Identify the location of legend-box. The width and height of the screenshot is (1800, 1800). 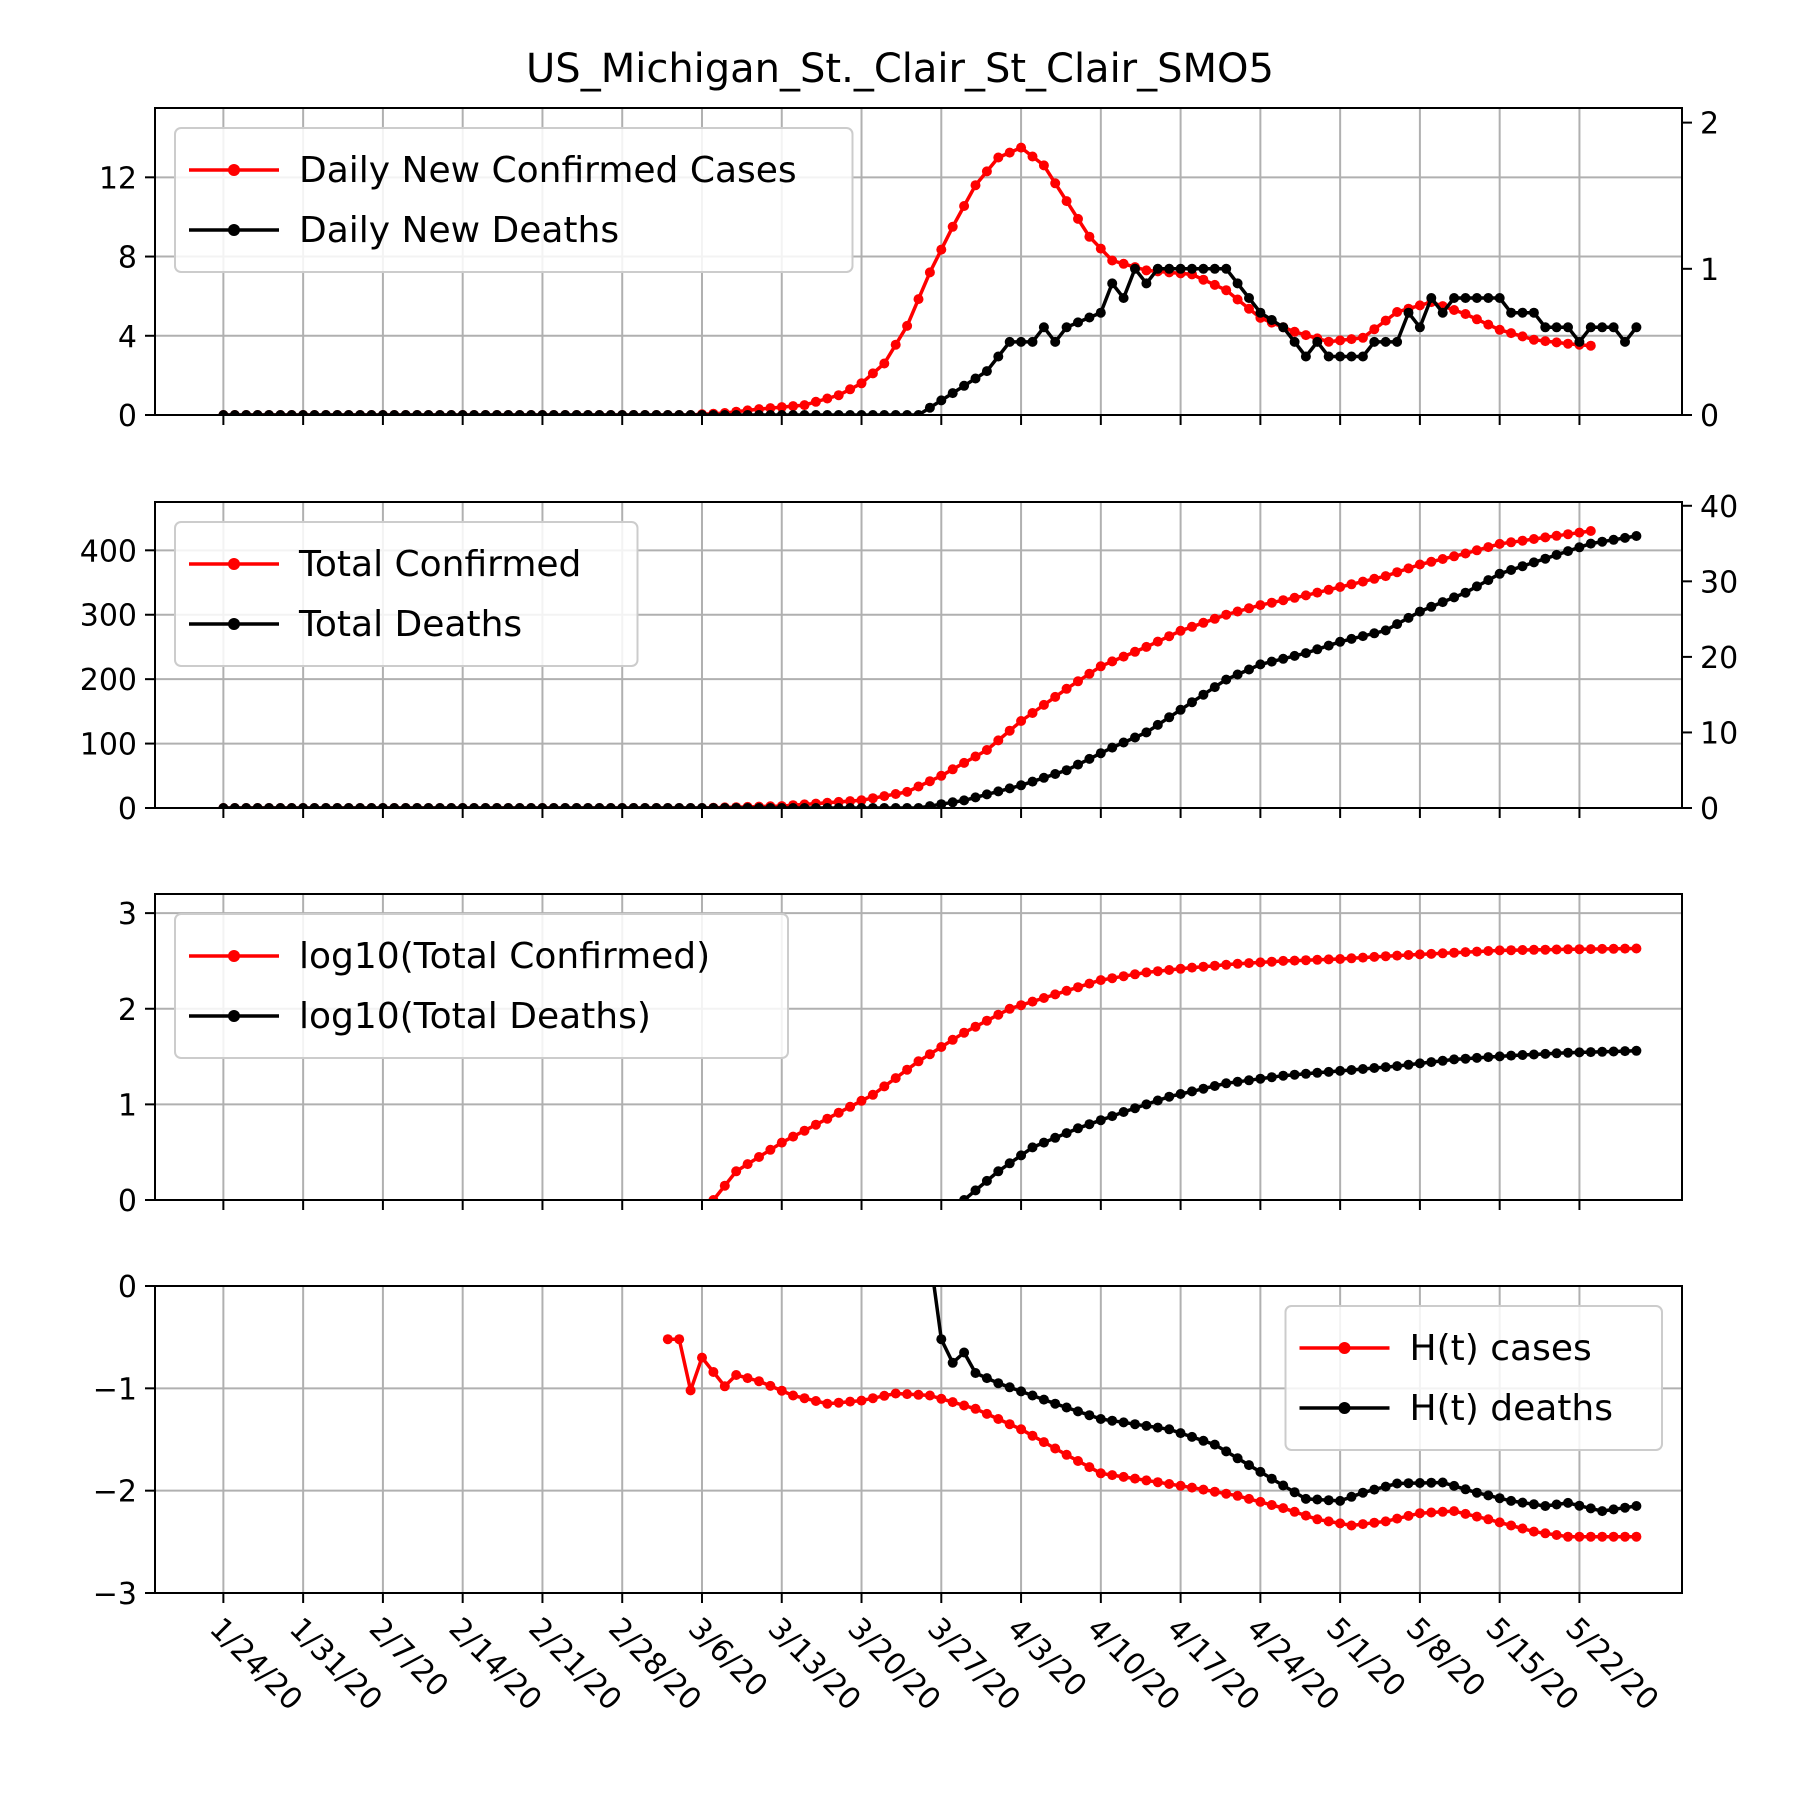
(406, 594).